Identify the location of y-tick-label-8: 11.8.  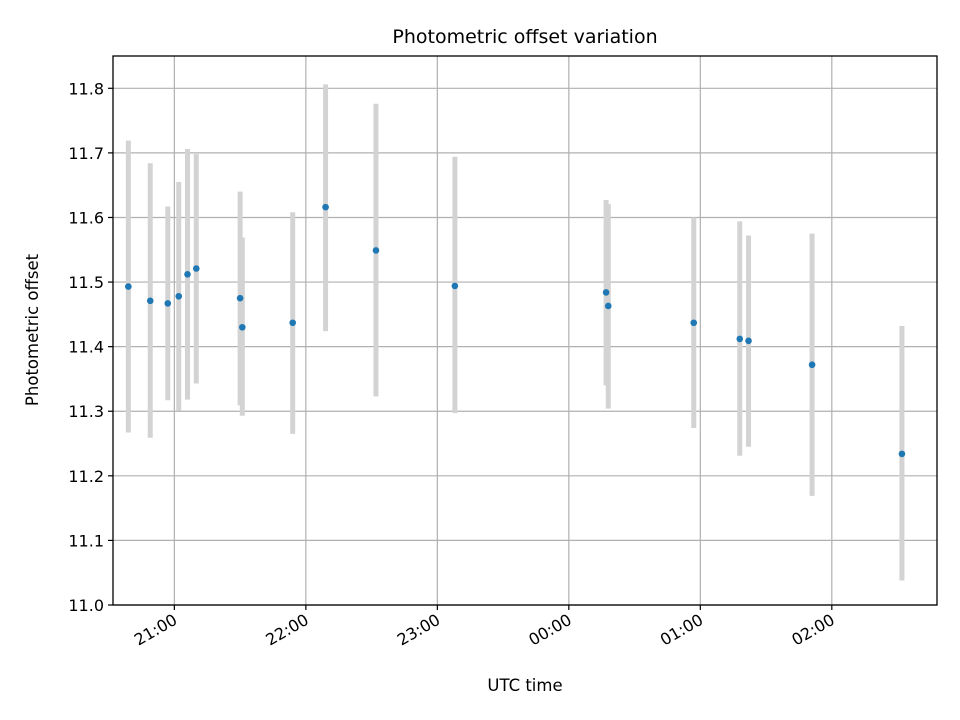
(86, 88).